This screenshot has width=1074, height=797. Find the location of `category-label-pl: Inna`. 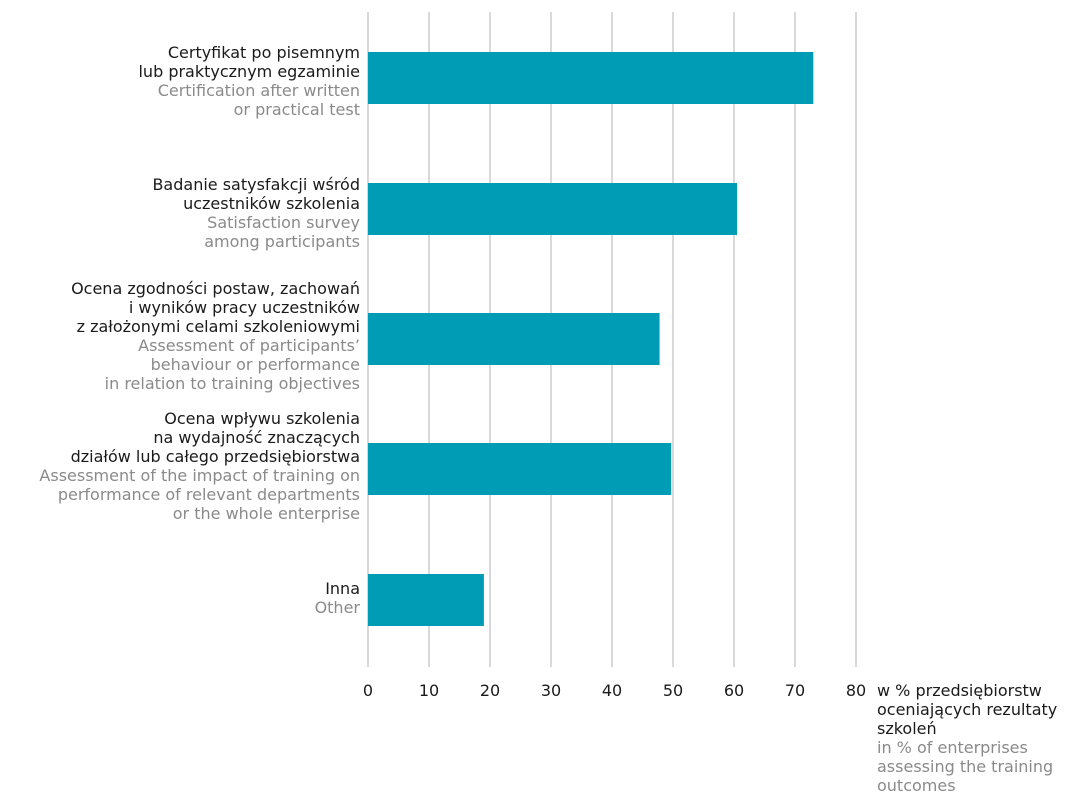

category-label-pl: Inna is located at coordinates (342, 588).